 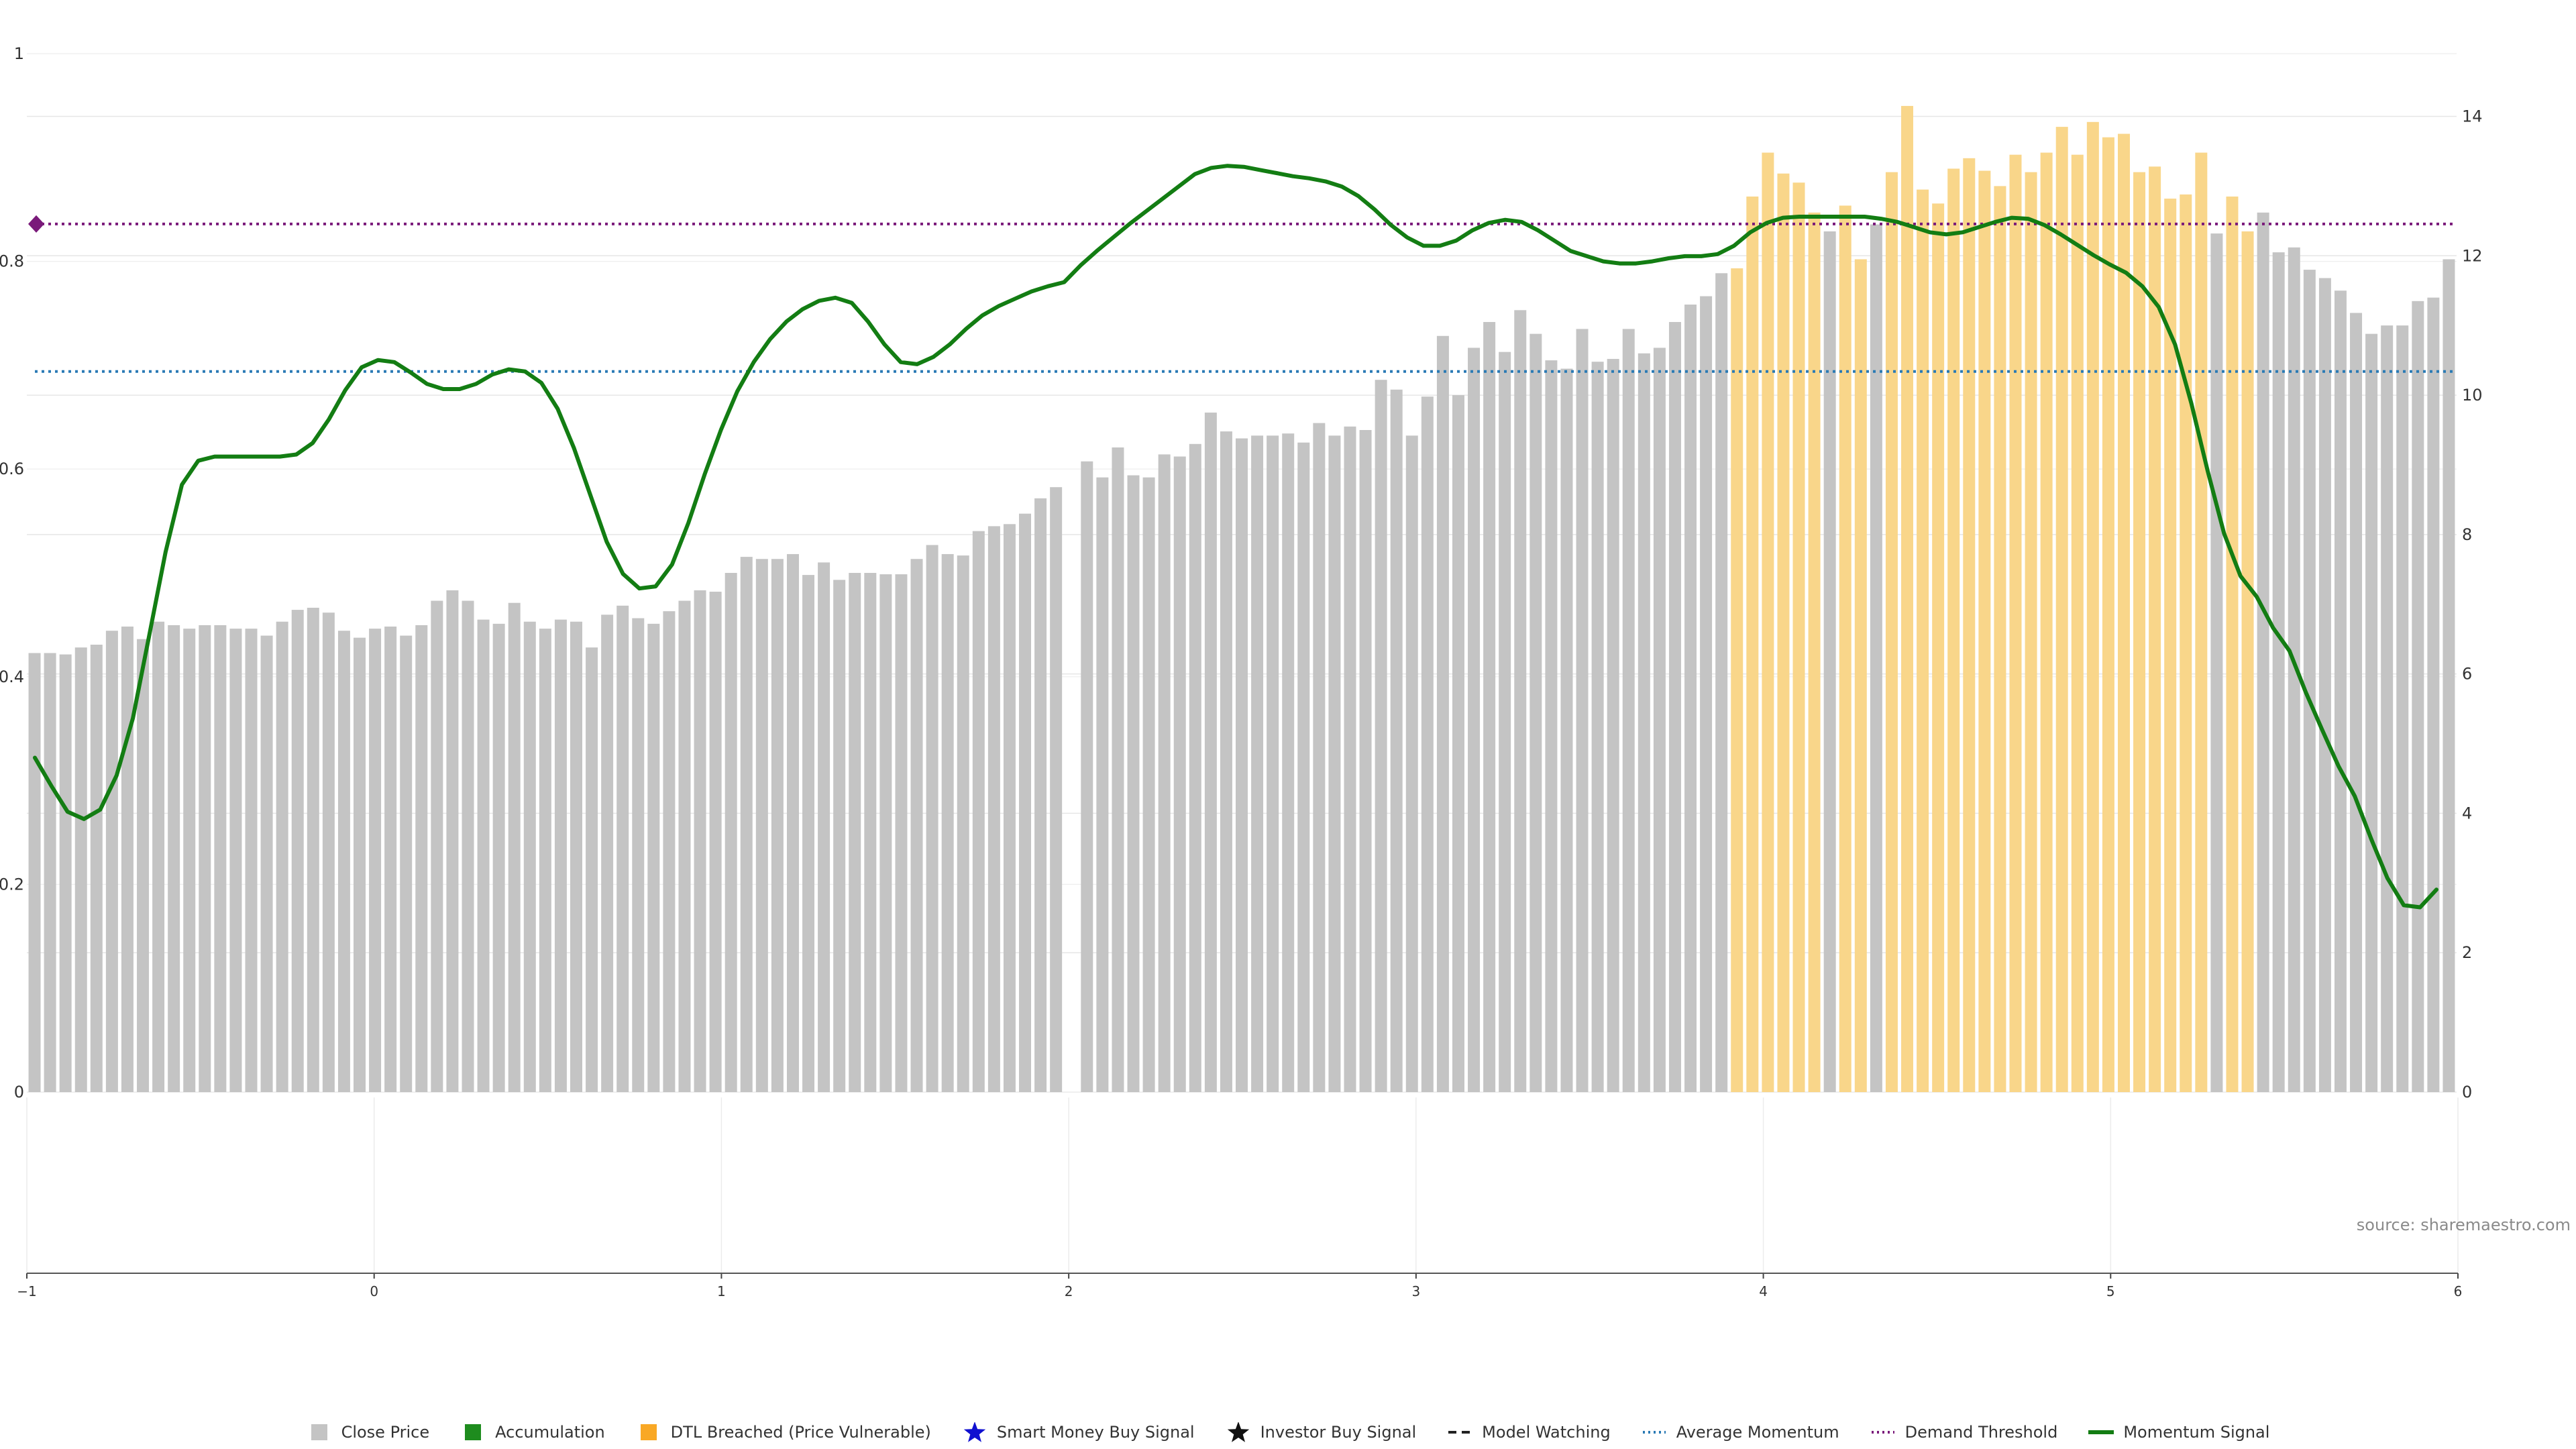 I want to click on legend-label: Close Price, so click(x=385, y=1432).